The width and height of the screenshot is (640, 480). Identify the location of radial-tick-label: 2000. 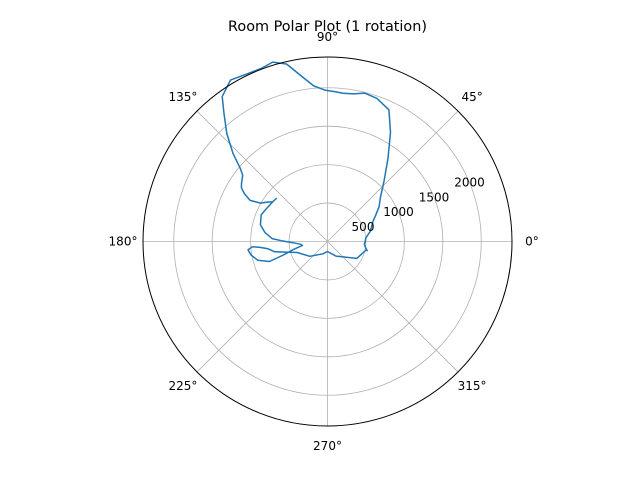
(469, 183).